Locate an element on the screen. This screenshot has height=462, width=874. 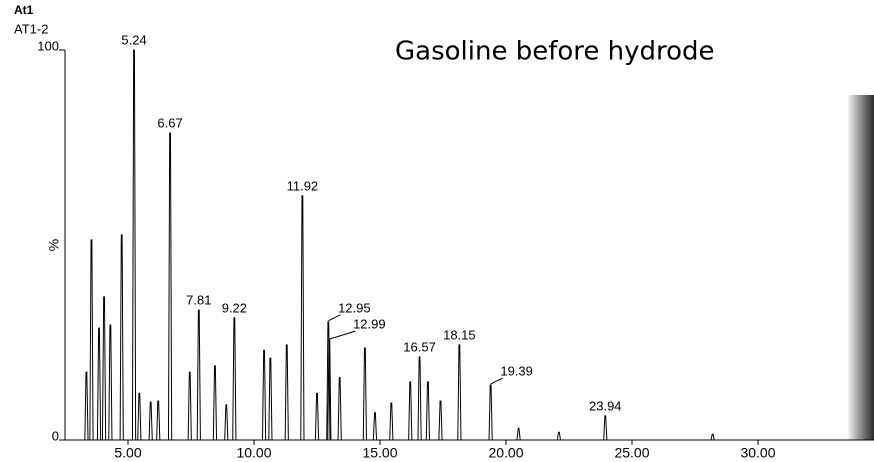
y-tick-label: 100 is located at coordinates (48, 45).